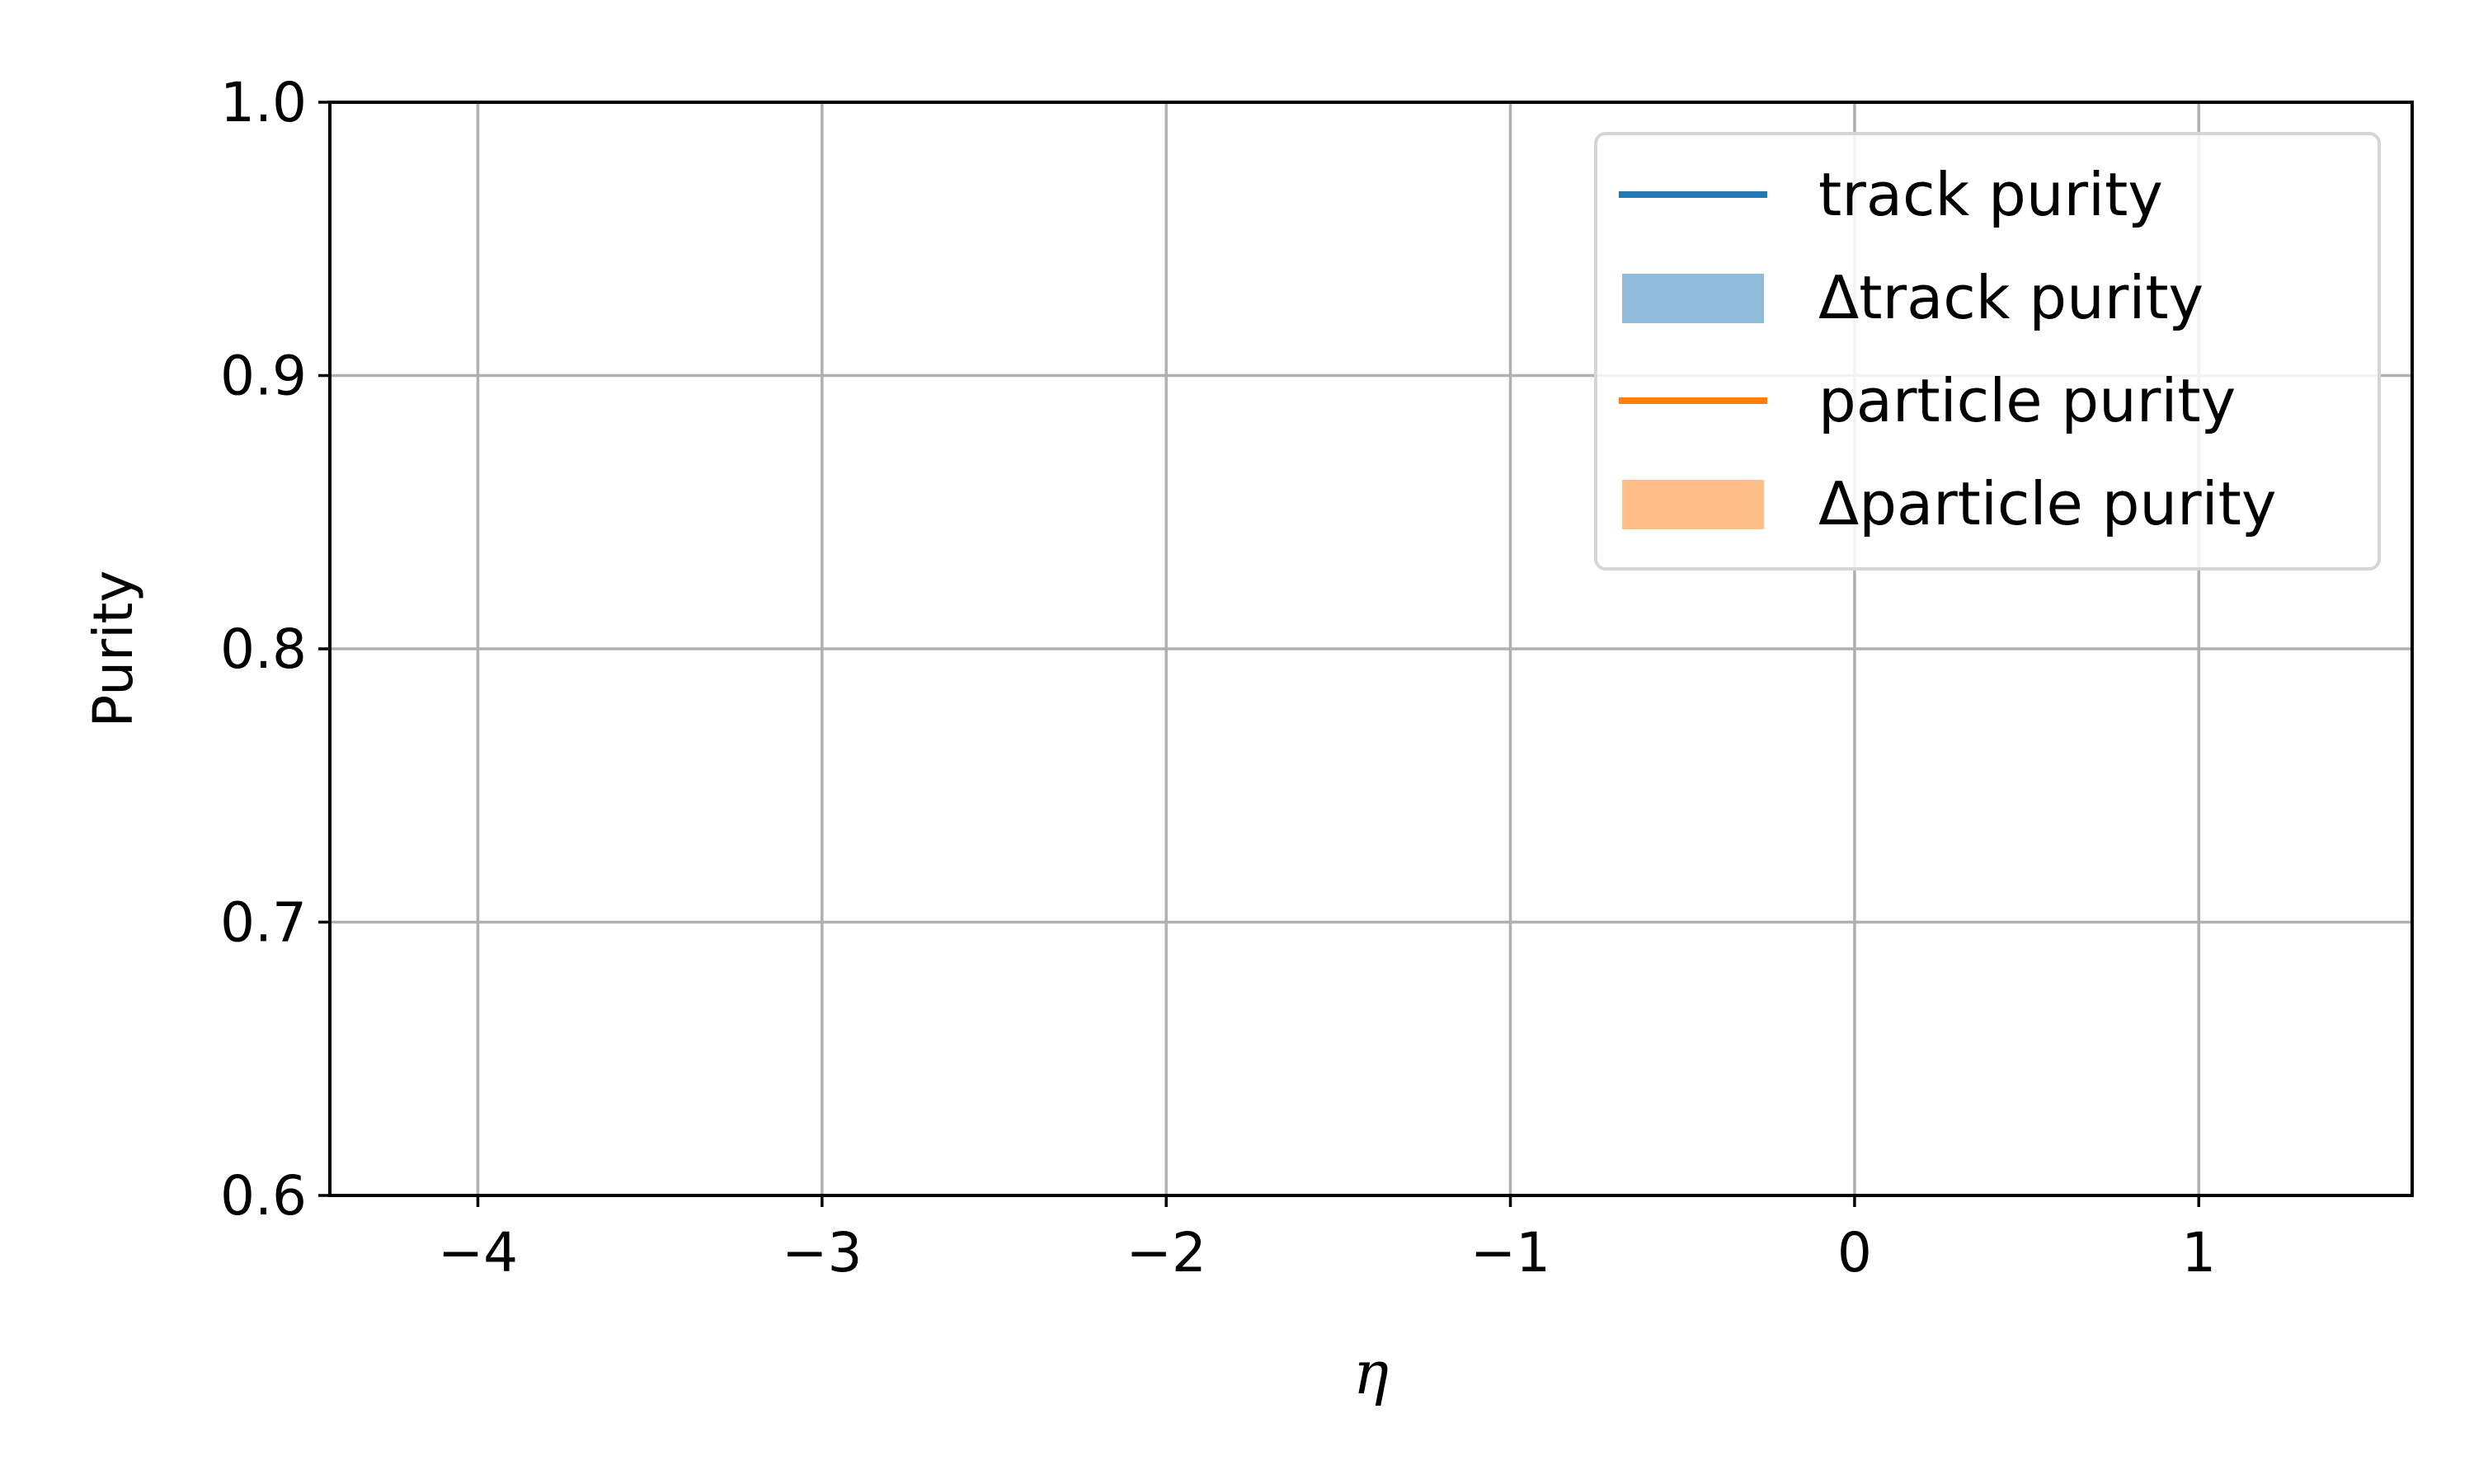 This screenshot has width=2474, height=1484. I want to click on legend-label: track purity, so click(1990, 194).